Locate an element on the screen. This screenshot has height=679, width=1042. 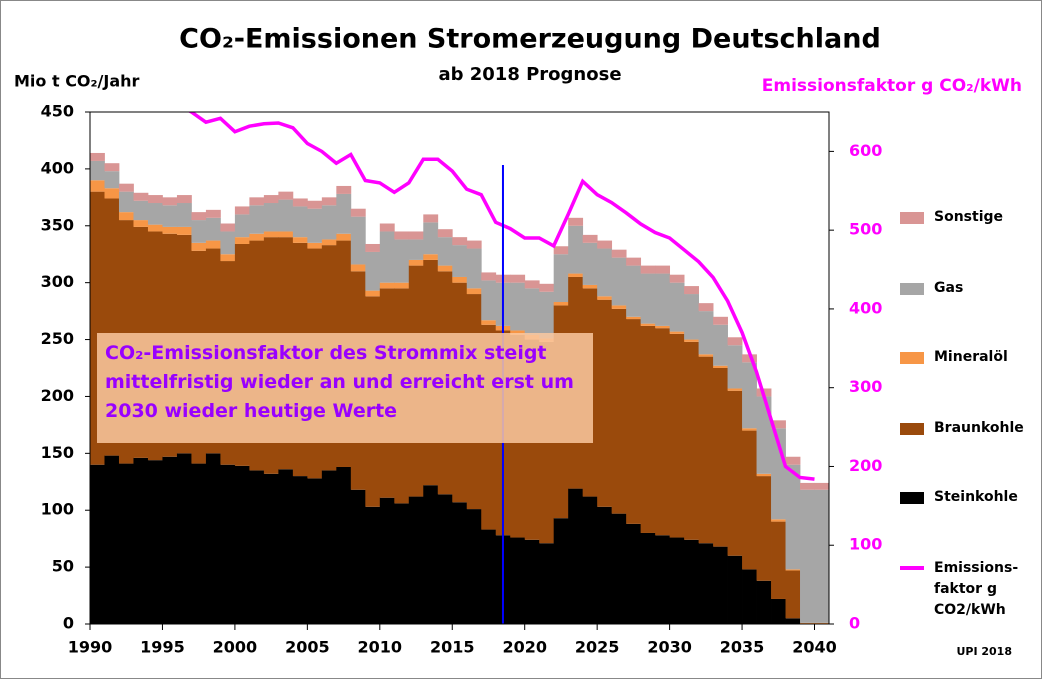
legend-item: Mineralöl is located at coordinates (954, 357).